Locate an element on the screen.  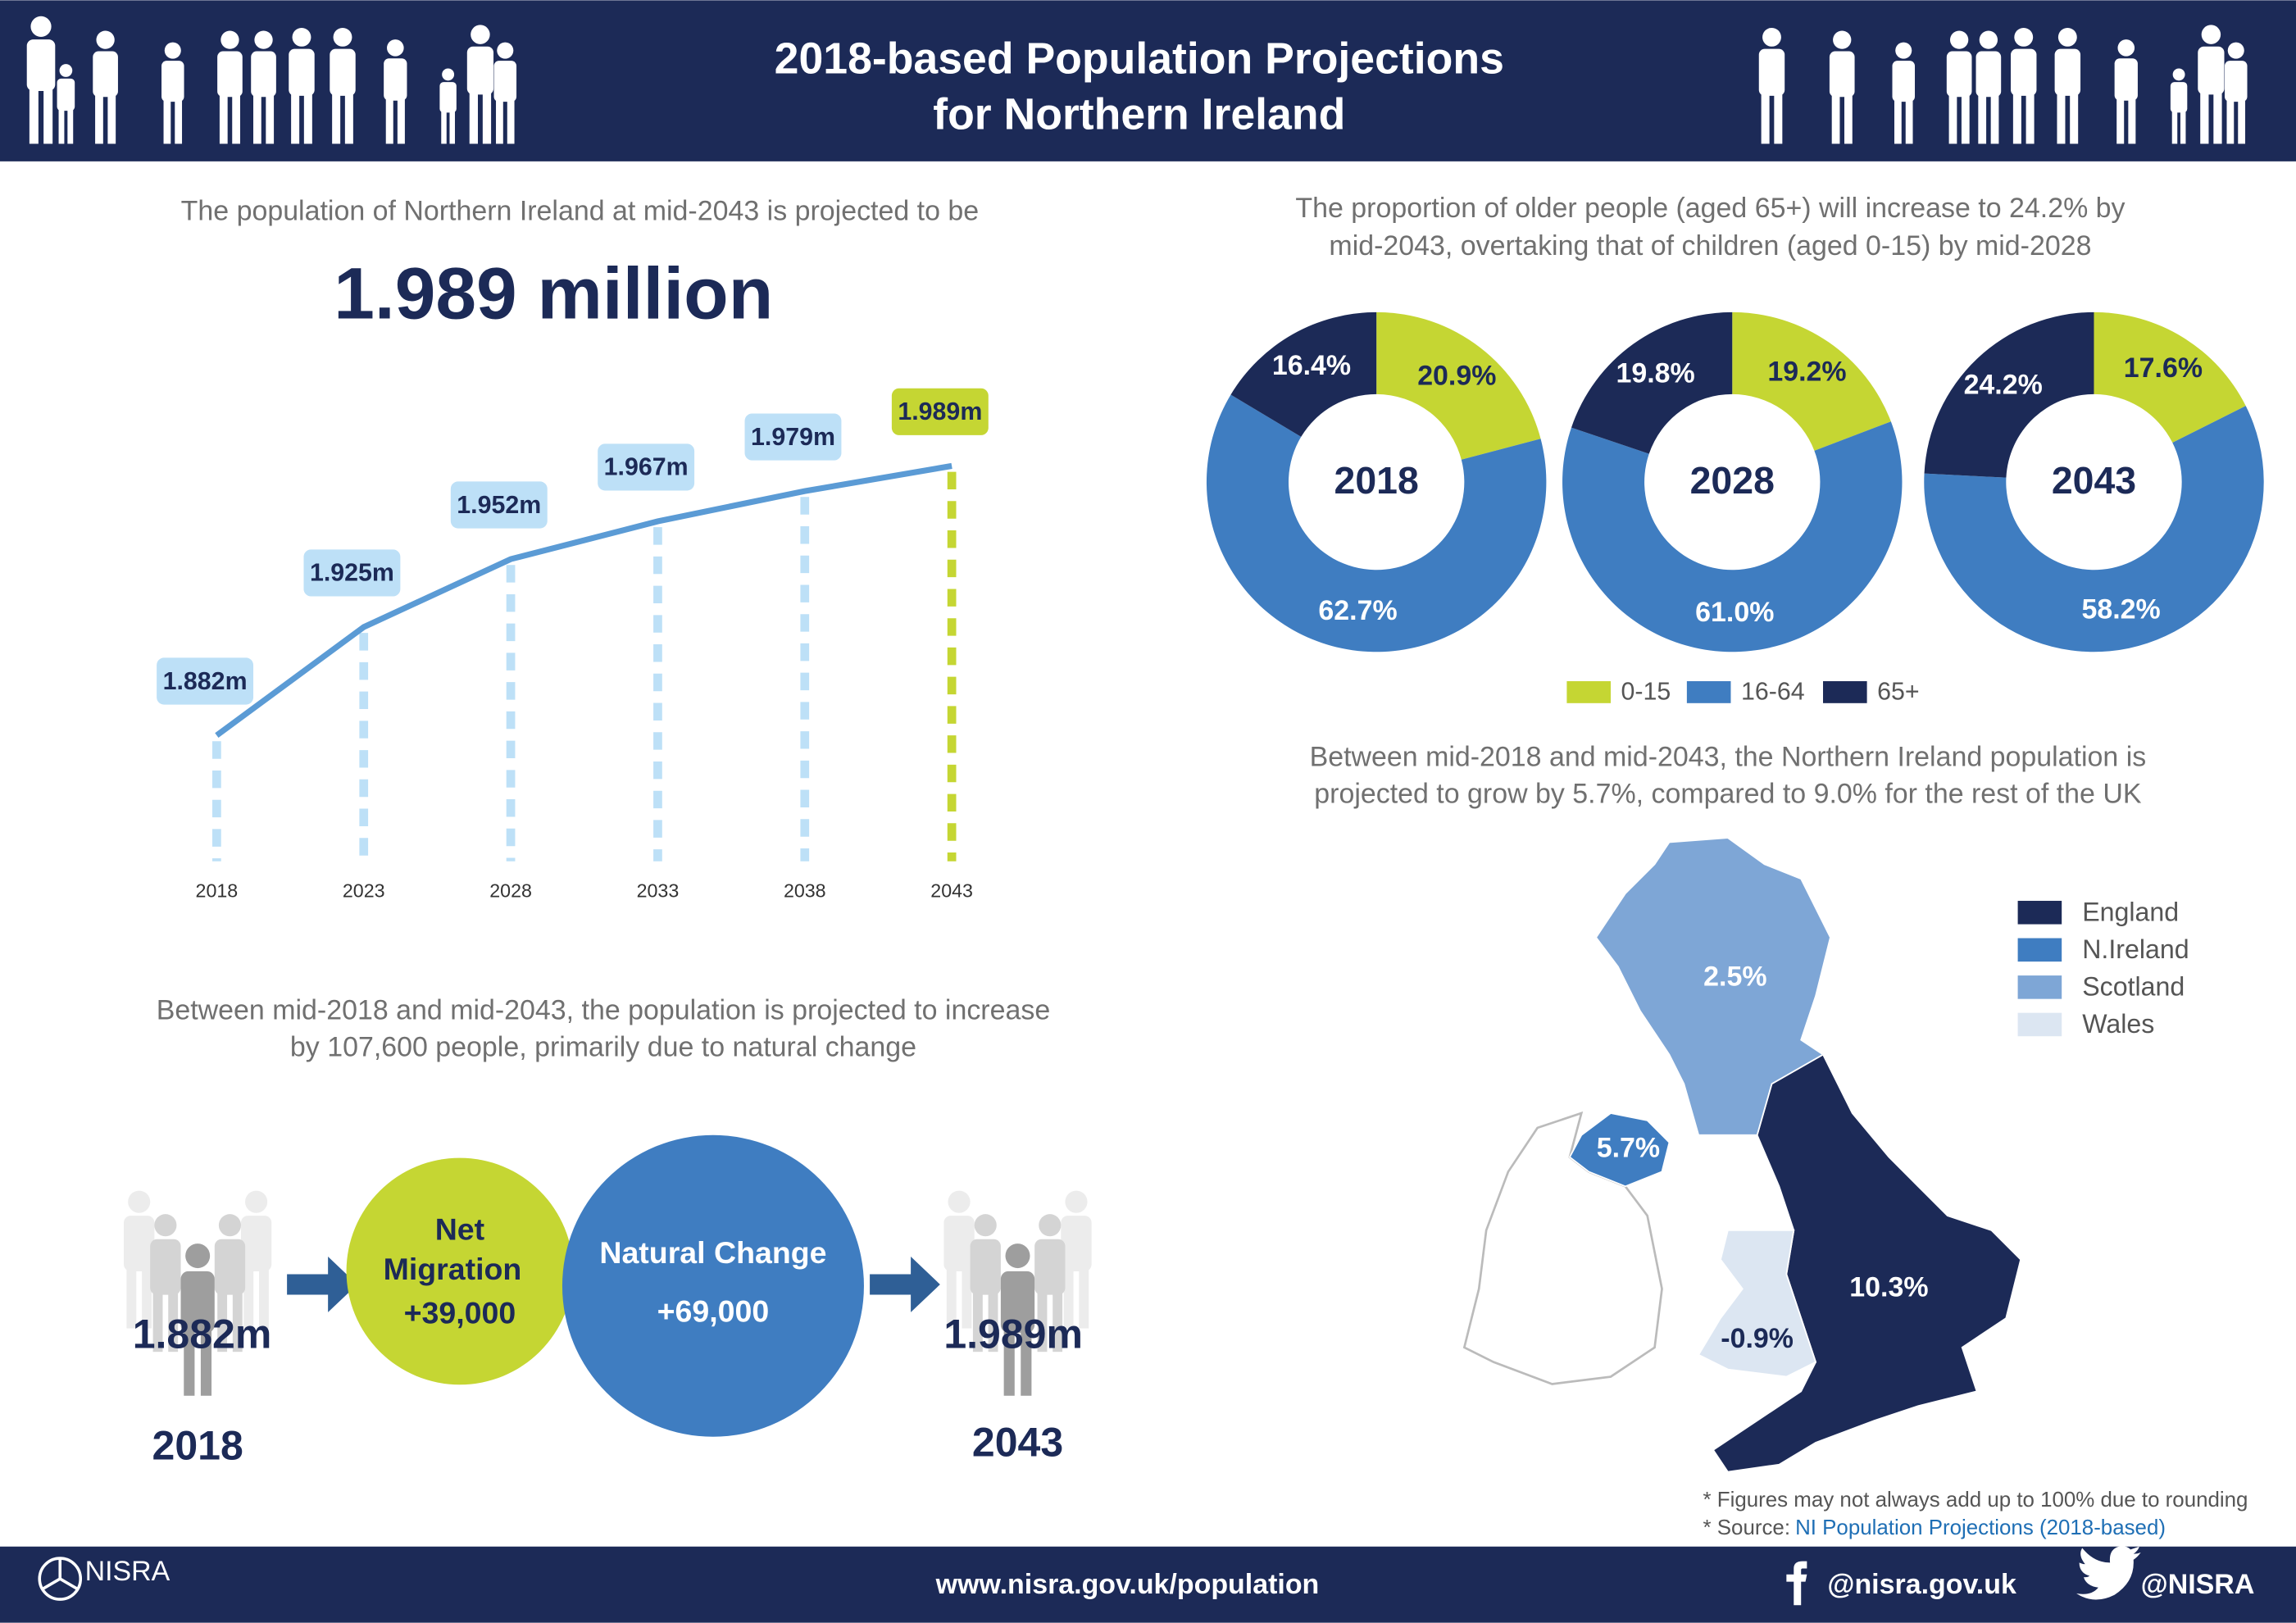
data-label: 5.7% is located at coordinates (1628, 1148).